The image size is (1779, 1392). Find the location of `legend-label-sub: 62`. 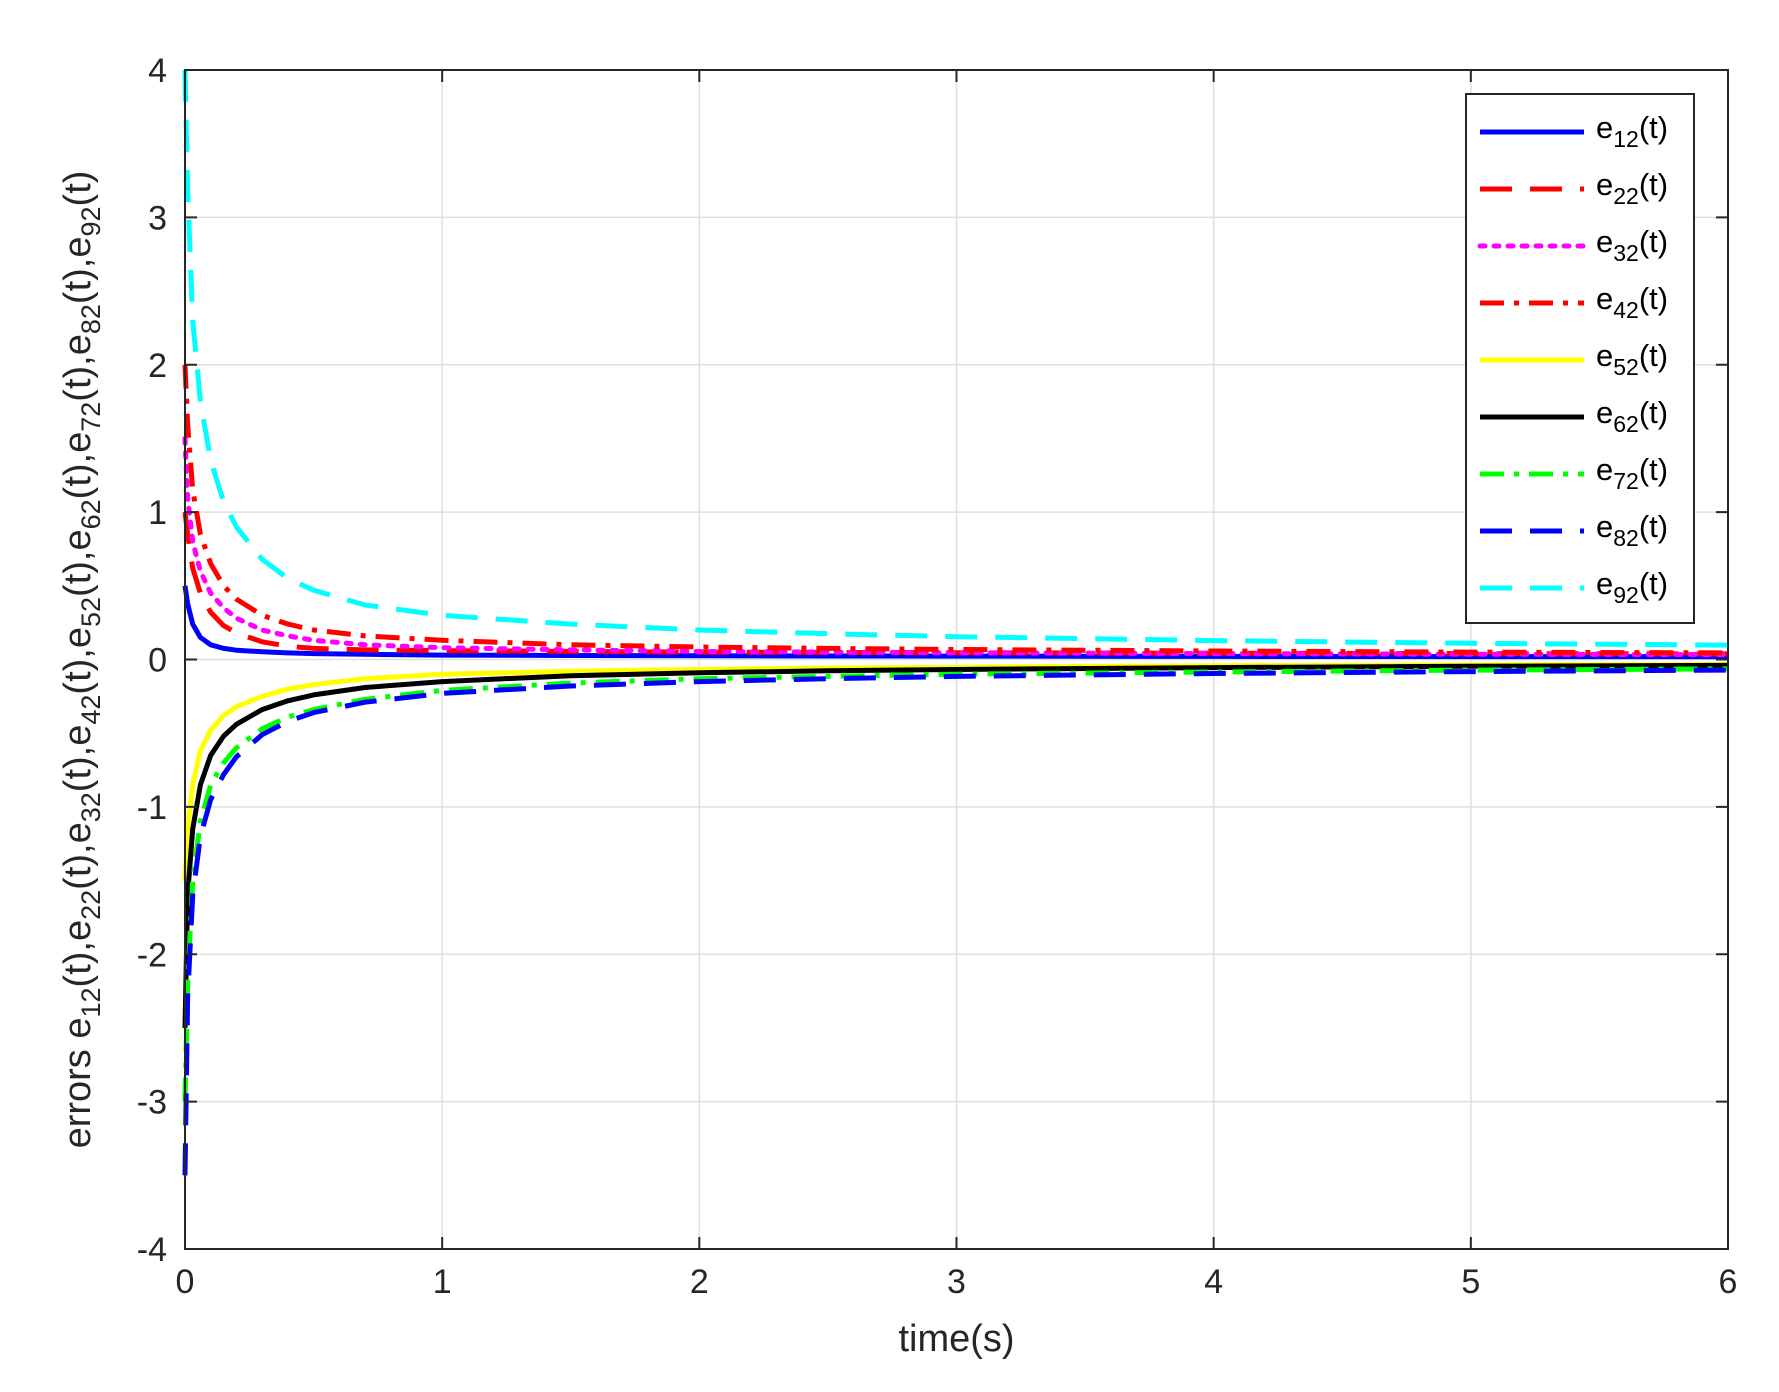

legend-label-sub: 62 is located at coordinates (1626, 424).